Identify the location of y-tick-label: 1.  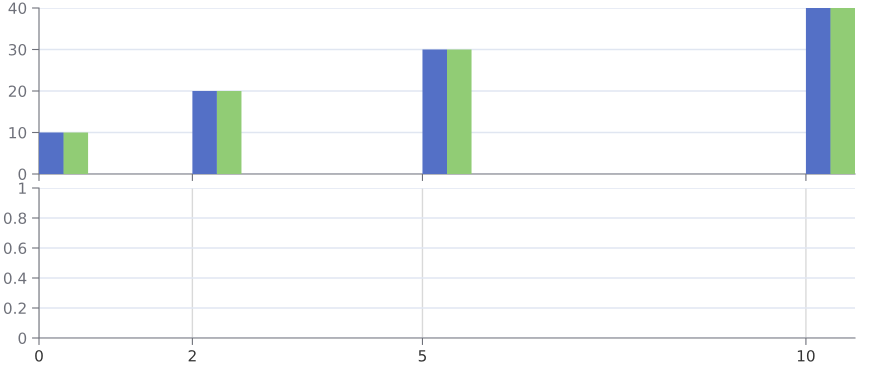
(22, 188).